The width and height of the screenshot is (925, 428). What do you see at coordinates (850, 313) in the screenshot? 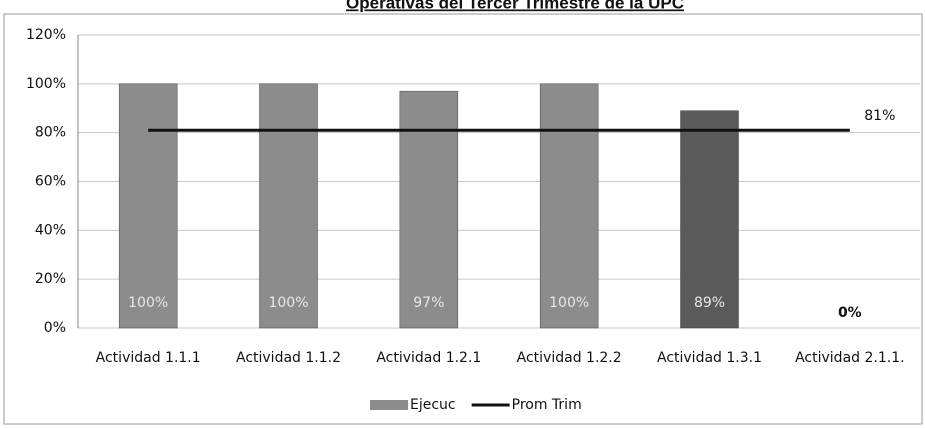
I see `data-label: 0%` at bounding box center [850, 313].